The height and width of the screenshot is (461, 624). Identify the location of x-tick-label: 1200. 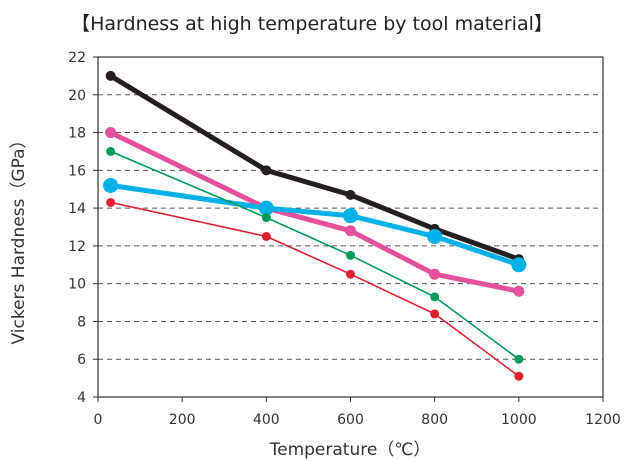
(603, 420).